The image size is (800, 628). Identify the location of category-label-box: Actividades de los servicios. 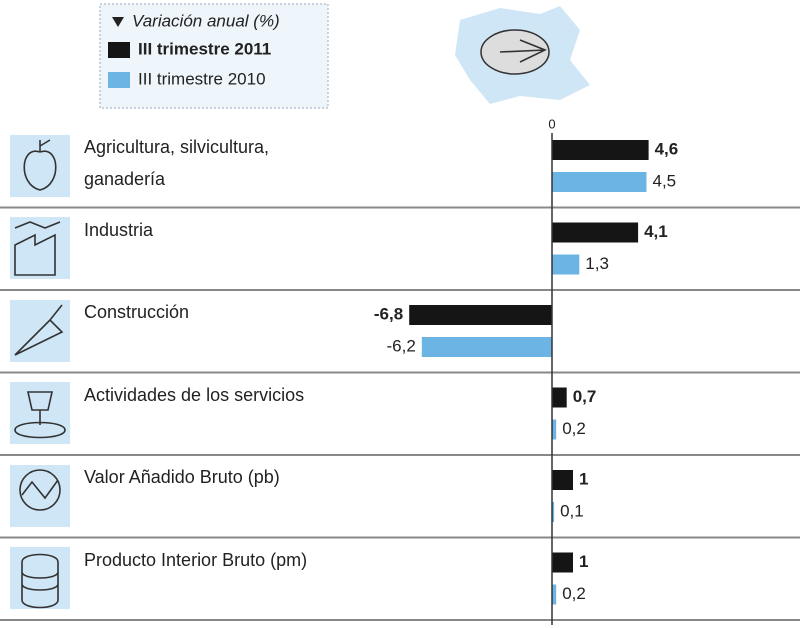
(194, 394).